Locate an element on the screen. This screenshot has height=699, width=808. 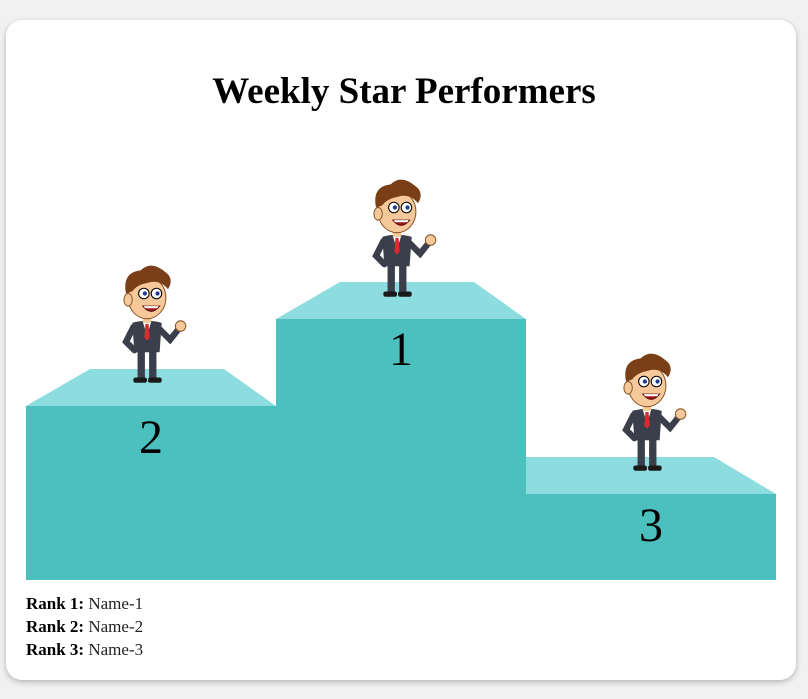
rank-item: Rank 3: Name-3 is located at coordinates (84, 649).